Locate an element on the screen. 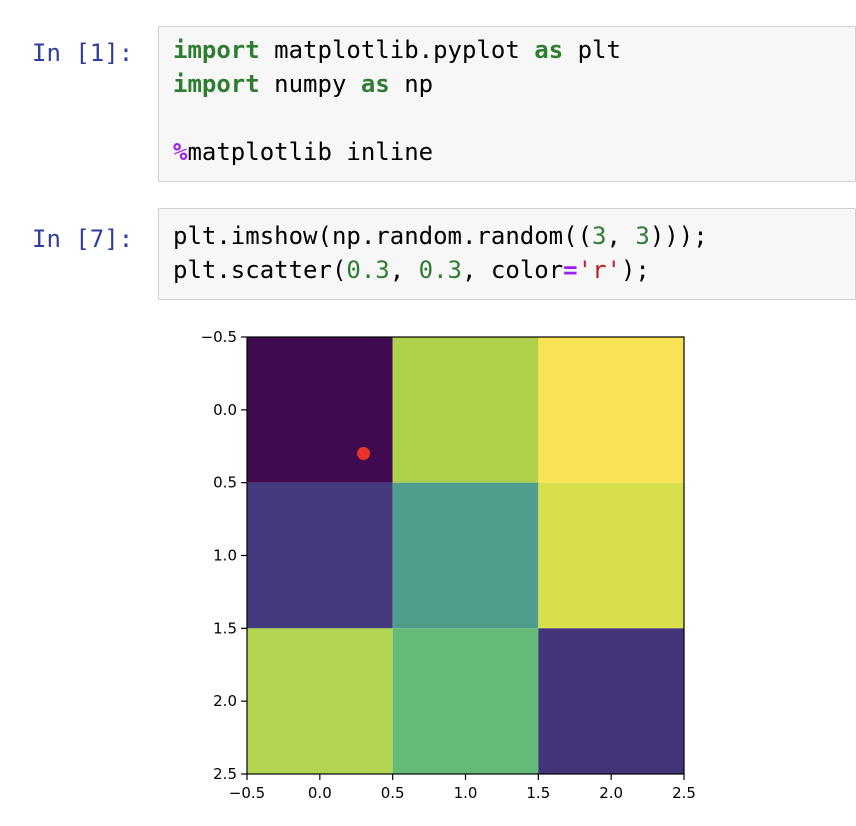  y-tick-label: 0.0 is located at coordinates (225, 410).